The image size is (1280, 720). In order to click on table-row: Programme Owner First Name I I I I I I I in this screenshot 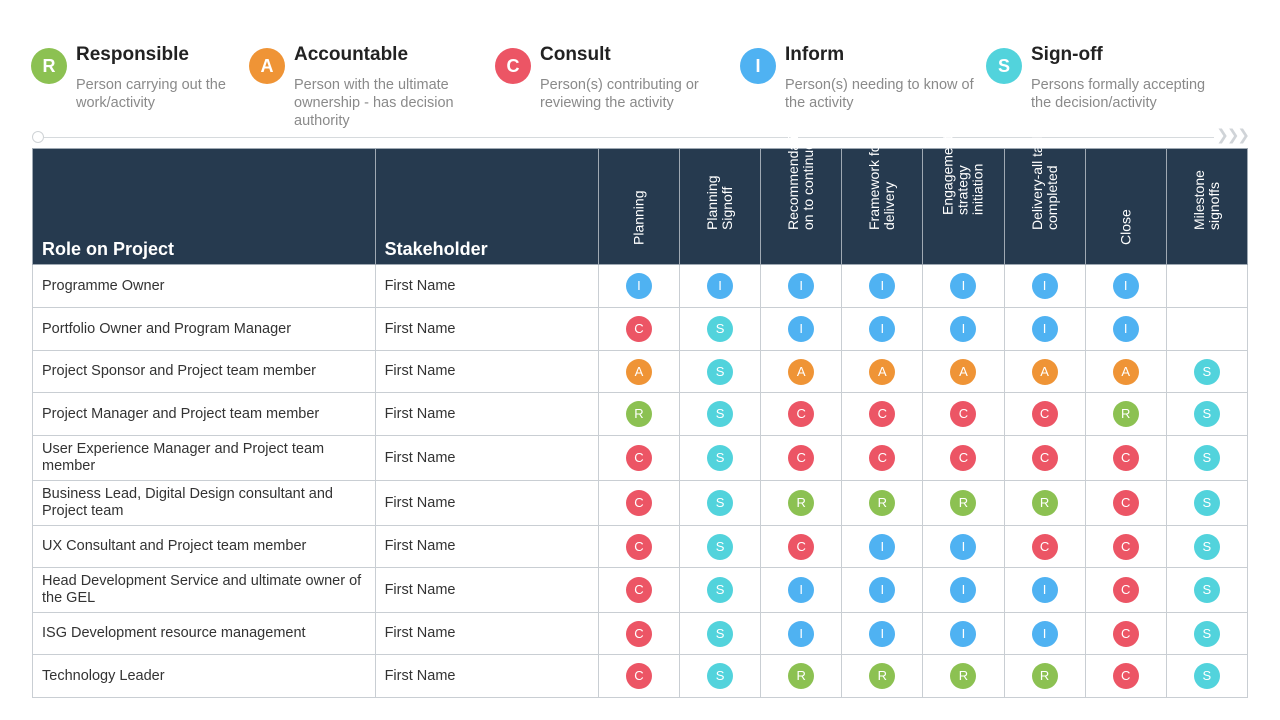, I will do `click(640, 286)`.